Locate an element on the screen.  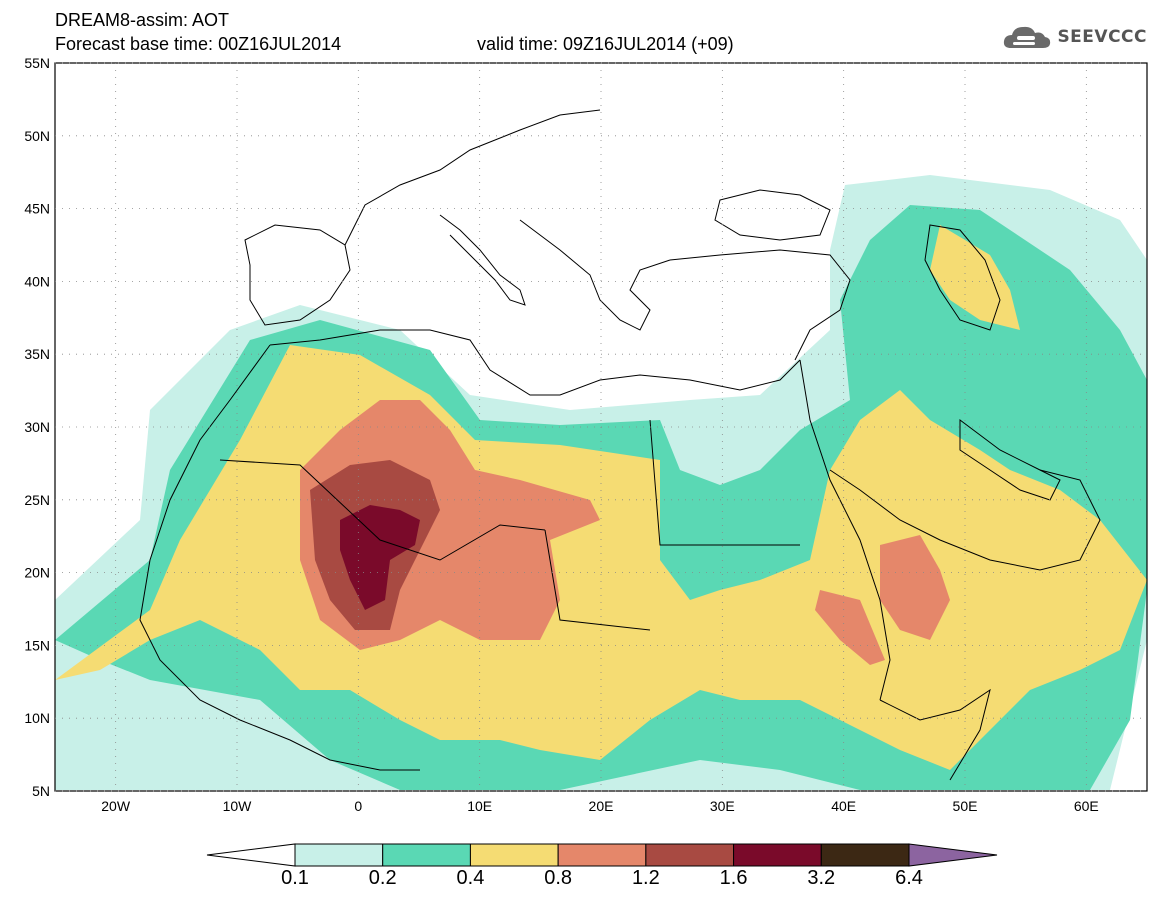
colorbar-tick-label: 0.8 is located at coordinates (558, 878).